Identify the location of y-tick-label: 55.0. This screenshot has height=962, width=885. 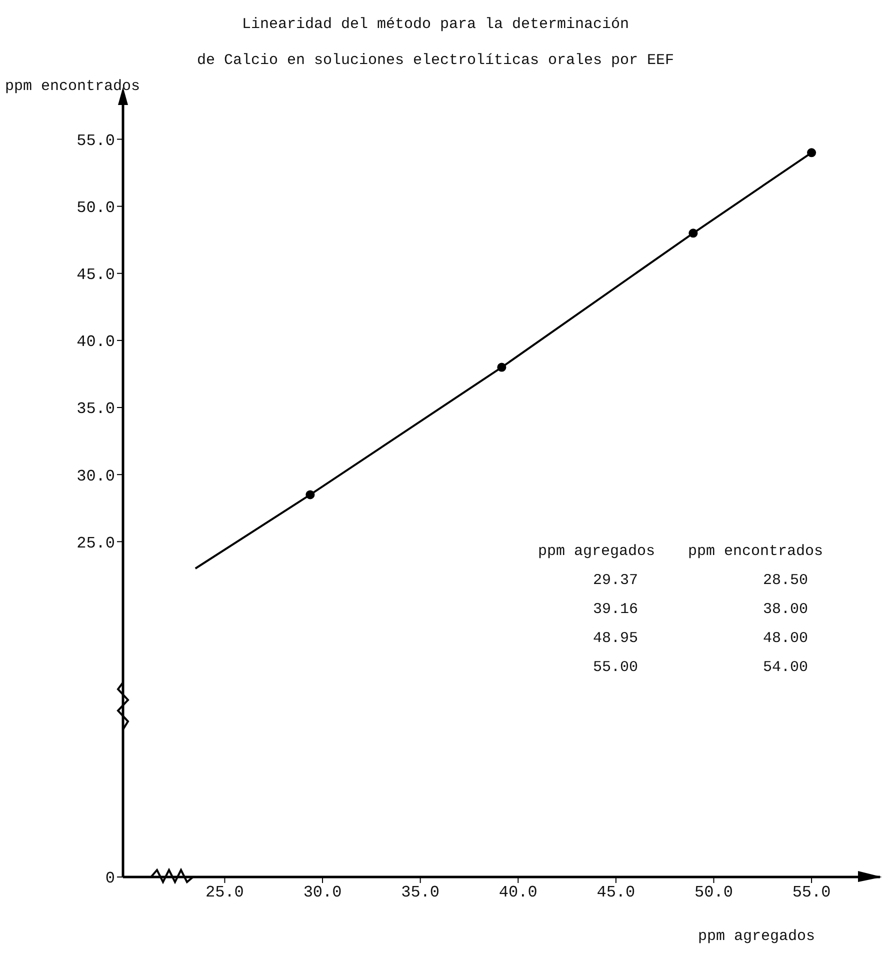
(95, 141).